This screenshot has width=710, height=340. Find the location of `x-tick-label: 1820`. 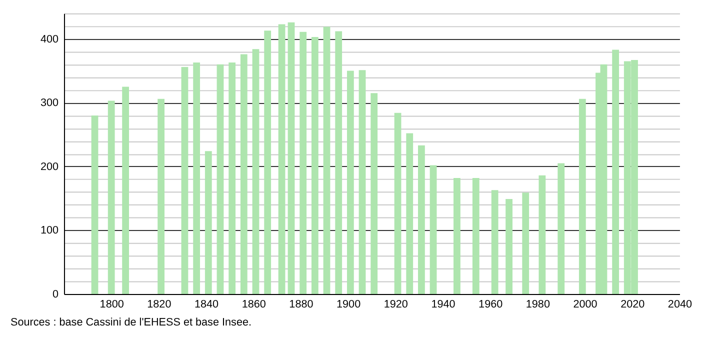

x-tick-label: 1820 is located at coordinates (159, 304).